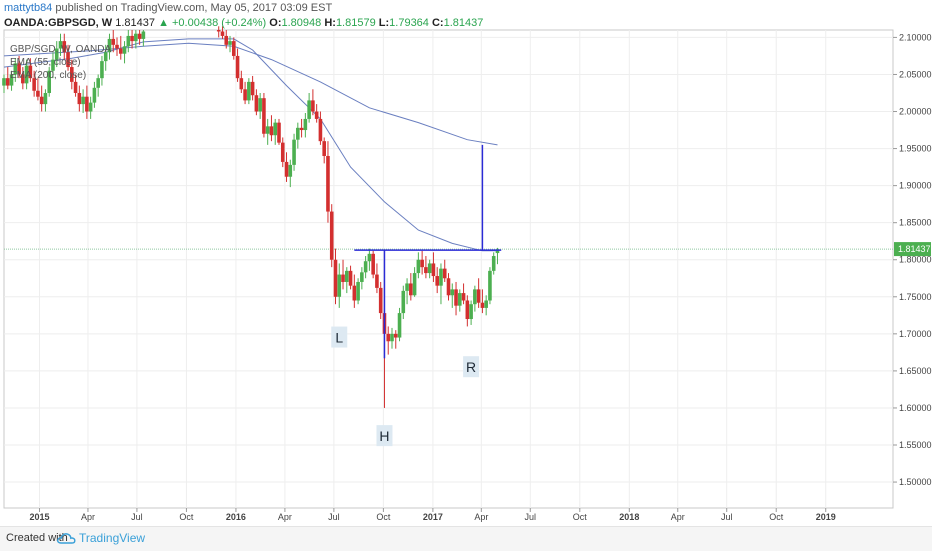 The height and width of the screenshot is (551, 932). Describe the element at coordinates (915, 371) in the screenshot. I see `y-tick-label: 1.65000` at that location.